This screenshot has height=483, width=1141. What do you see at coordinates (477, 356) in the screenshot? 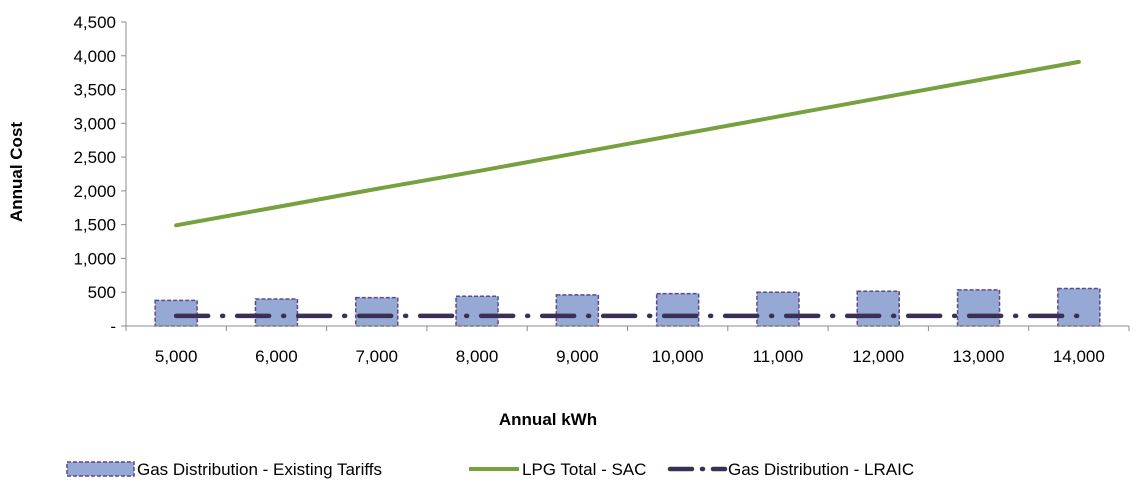
I see `x-tick-label: 8,000` at bounding box center [477, 356].